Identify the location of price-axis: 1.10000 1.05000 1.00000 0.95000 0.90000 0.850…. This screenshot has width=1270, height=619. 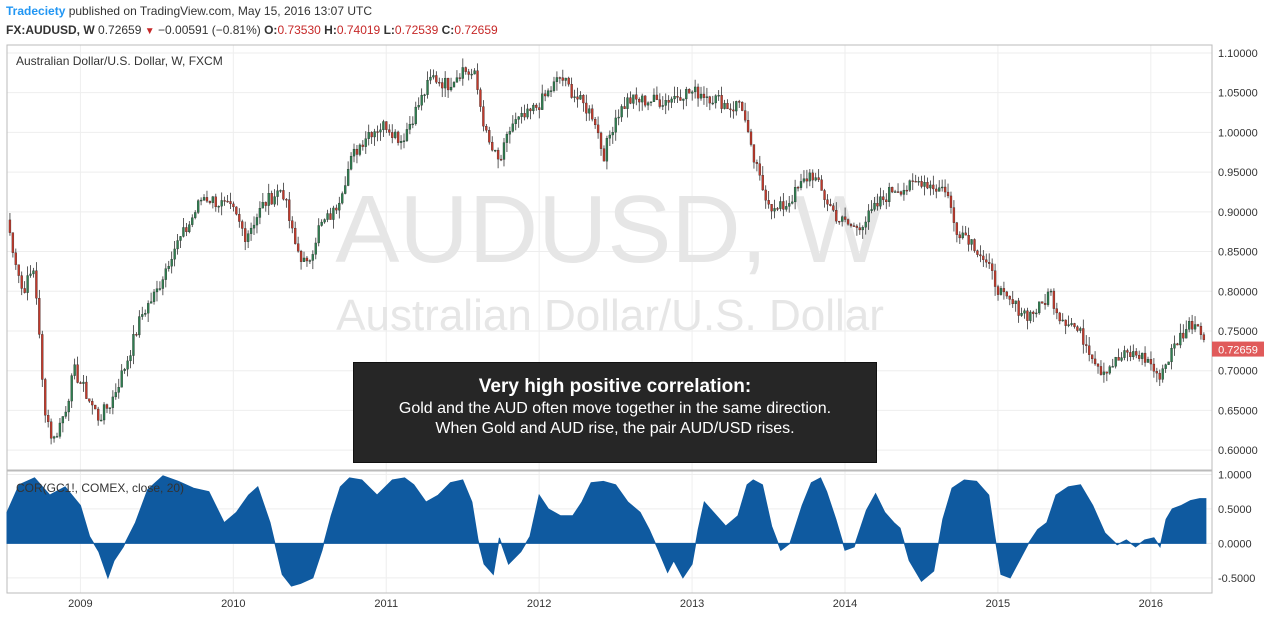
(1238, 252).